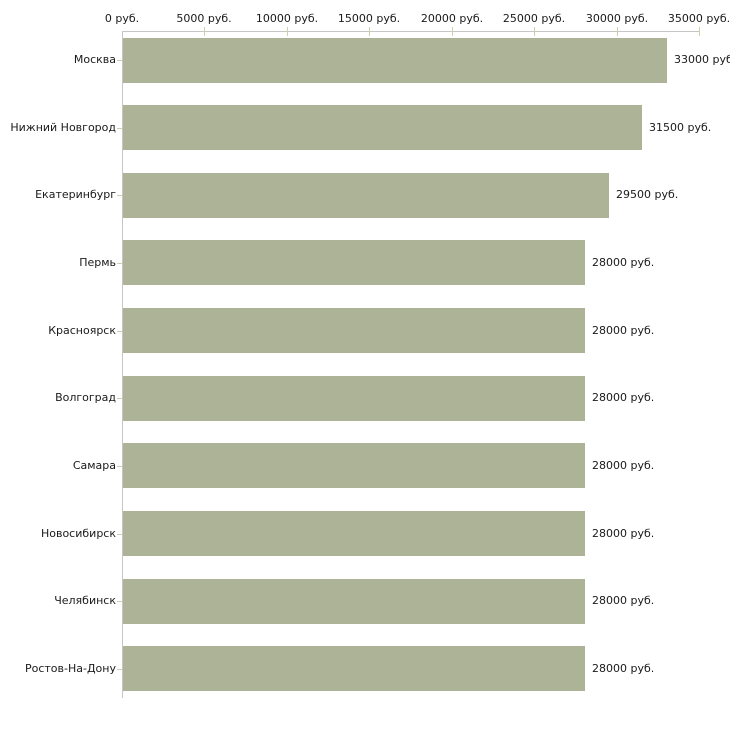 Image resolution: width=730 pixels, height=730 pixels. What do you see at coordinates (287, 18) in the screenshot?
I see `x-axis-tick-label: 10000 руб.` at bounding box center [287, 18].